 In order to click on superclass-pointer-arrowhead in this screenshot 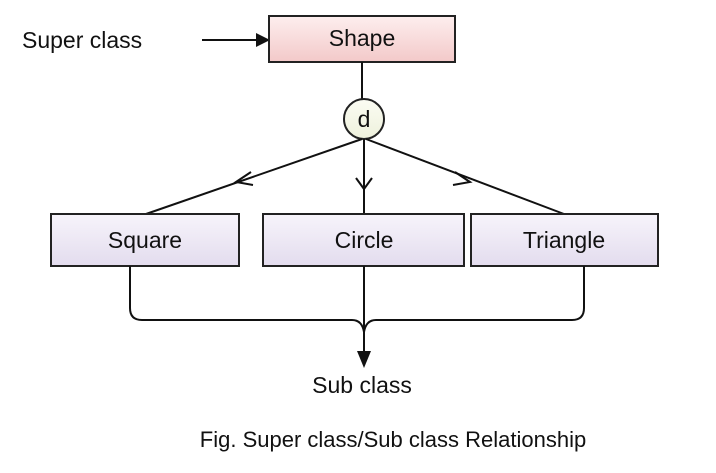, I will do `click(263, 40)`.